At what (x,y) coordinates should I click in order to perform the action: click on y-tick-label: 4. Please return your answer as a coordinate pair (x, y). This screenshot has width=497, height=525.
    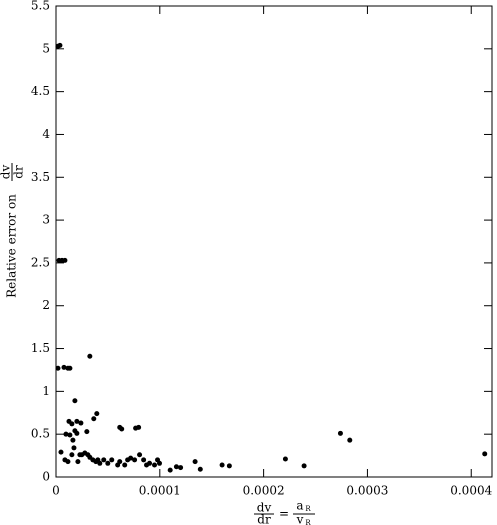
    Looking at the image, I should click on (46, 134).